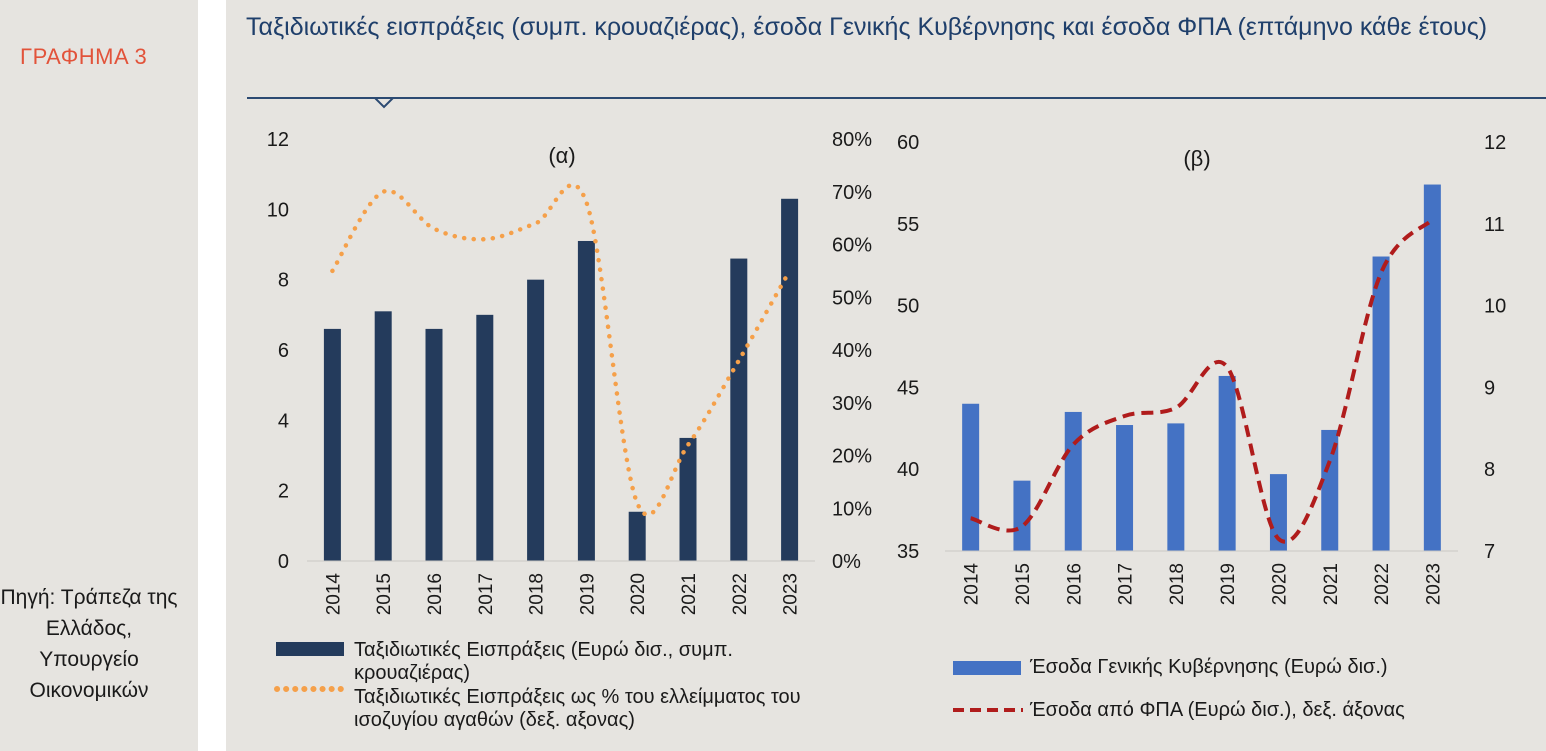  I want to click on legend-bar-swatch-navy, so click(310, 649).